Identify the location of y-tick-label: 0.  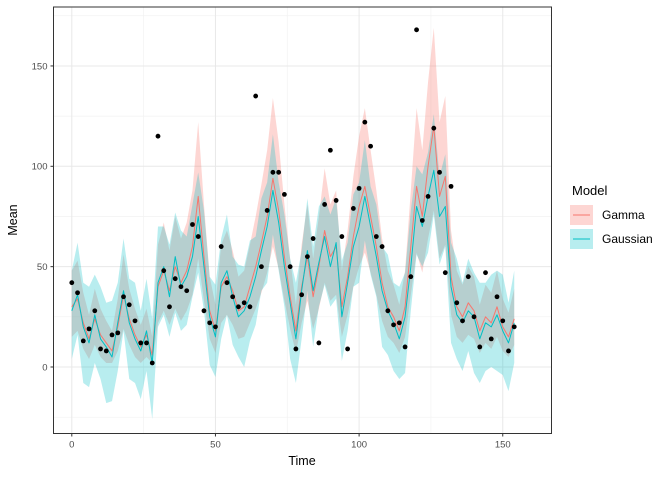
(44, 367).